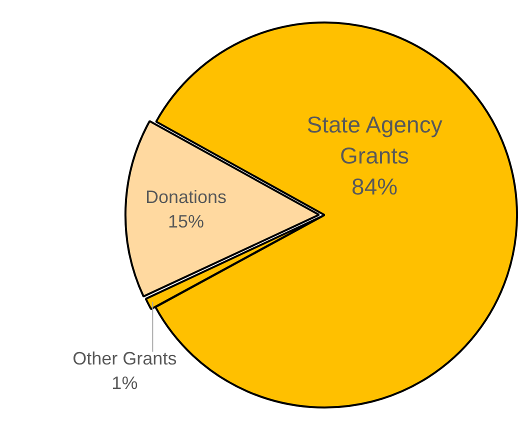  I want to click on slice-label: Donations, so click(186, 196).